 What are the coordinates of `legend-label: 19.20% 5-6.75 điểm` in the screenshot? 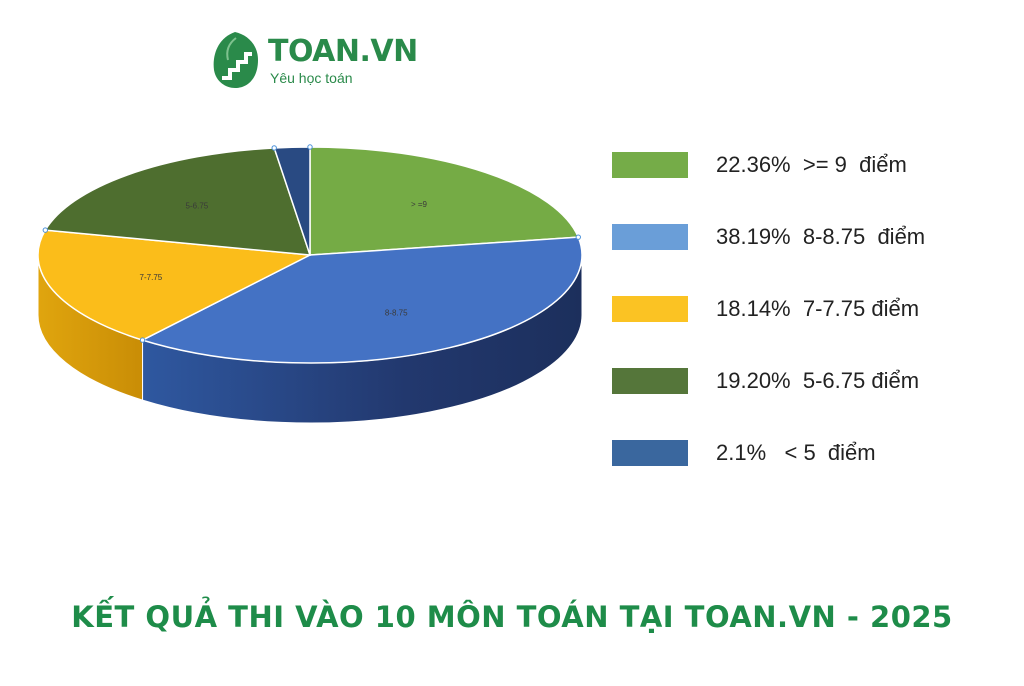 It's located at (818, 380).